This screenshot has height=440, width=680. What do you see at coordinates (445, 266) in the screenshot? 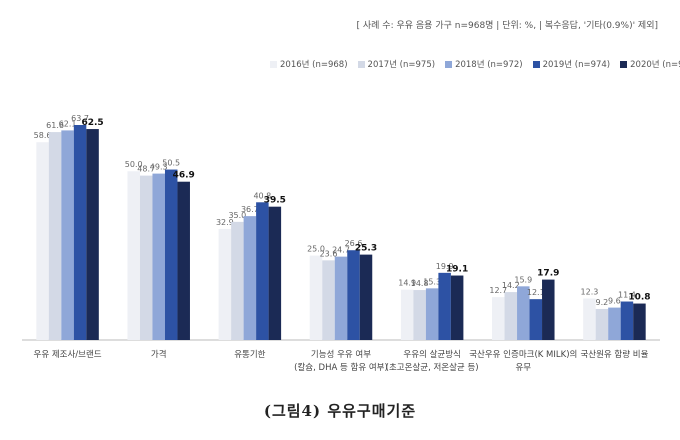
I see `data-label: 19.9` at bounding box center [445, 266].